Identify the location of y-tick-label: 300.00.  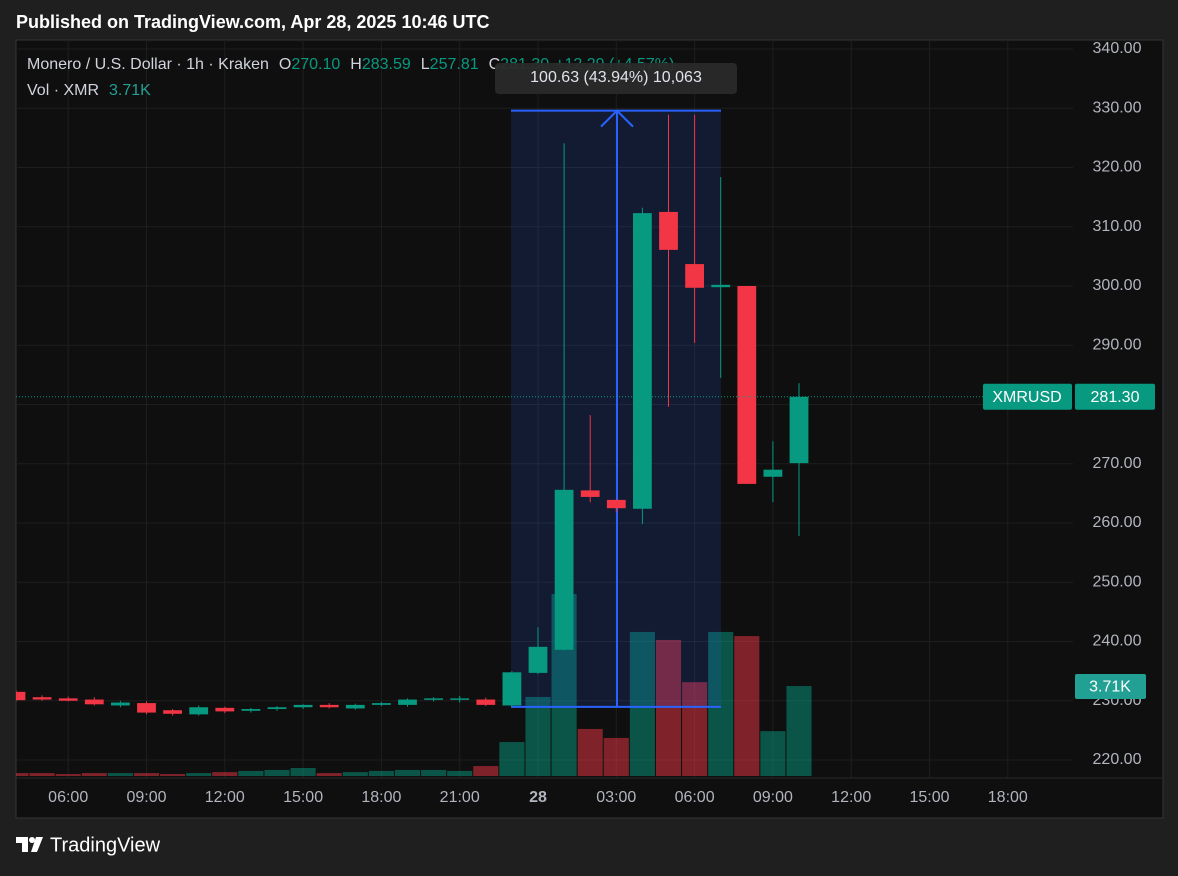
(1117, 285).